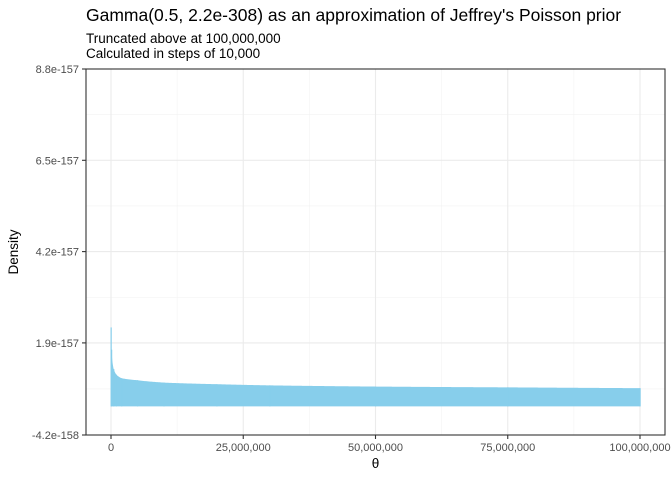  I want to click on y-tick: 1.9e-157, so click(61, 344).